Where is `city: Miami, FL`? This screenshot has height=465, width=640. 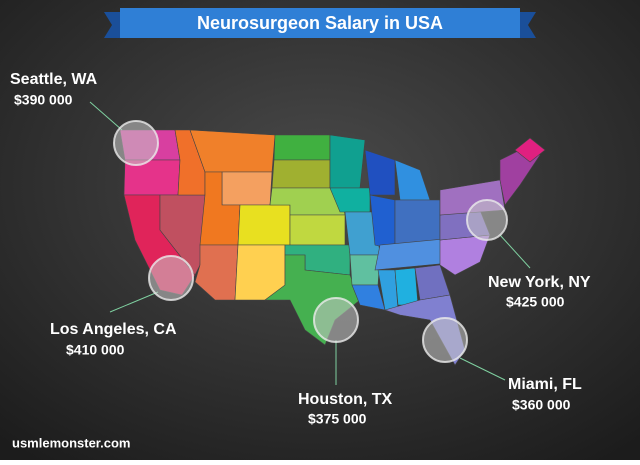 city: Miami, FL is located at coordinates (545, 384).